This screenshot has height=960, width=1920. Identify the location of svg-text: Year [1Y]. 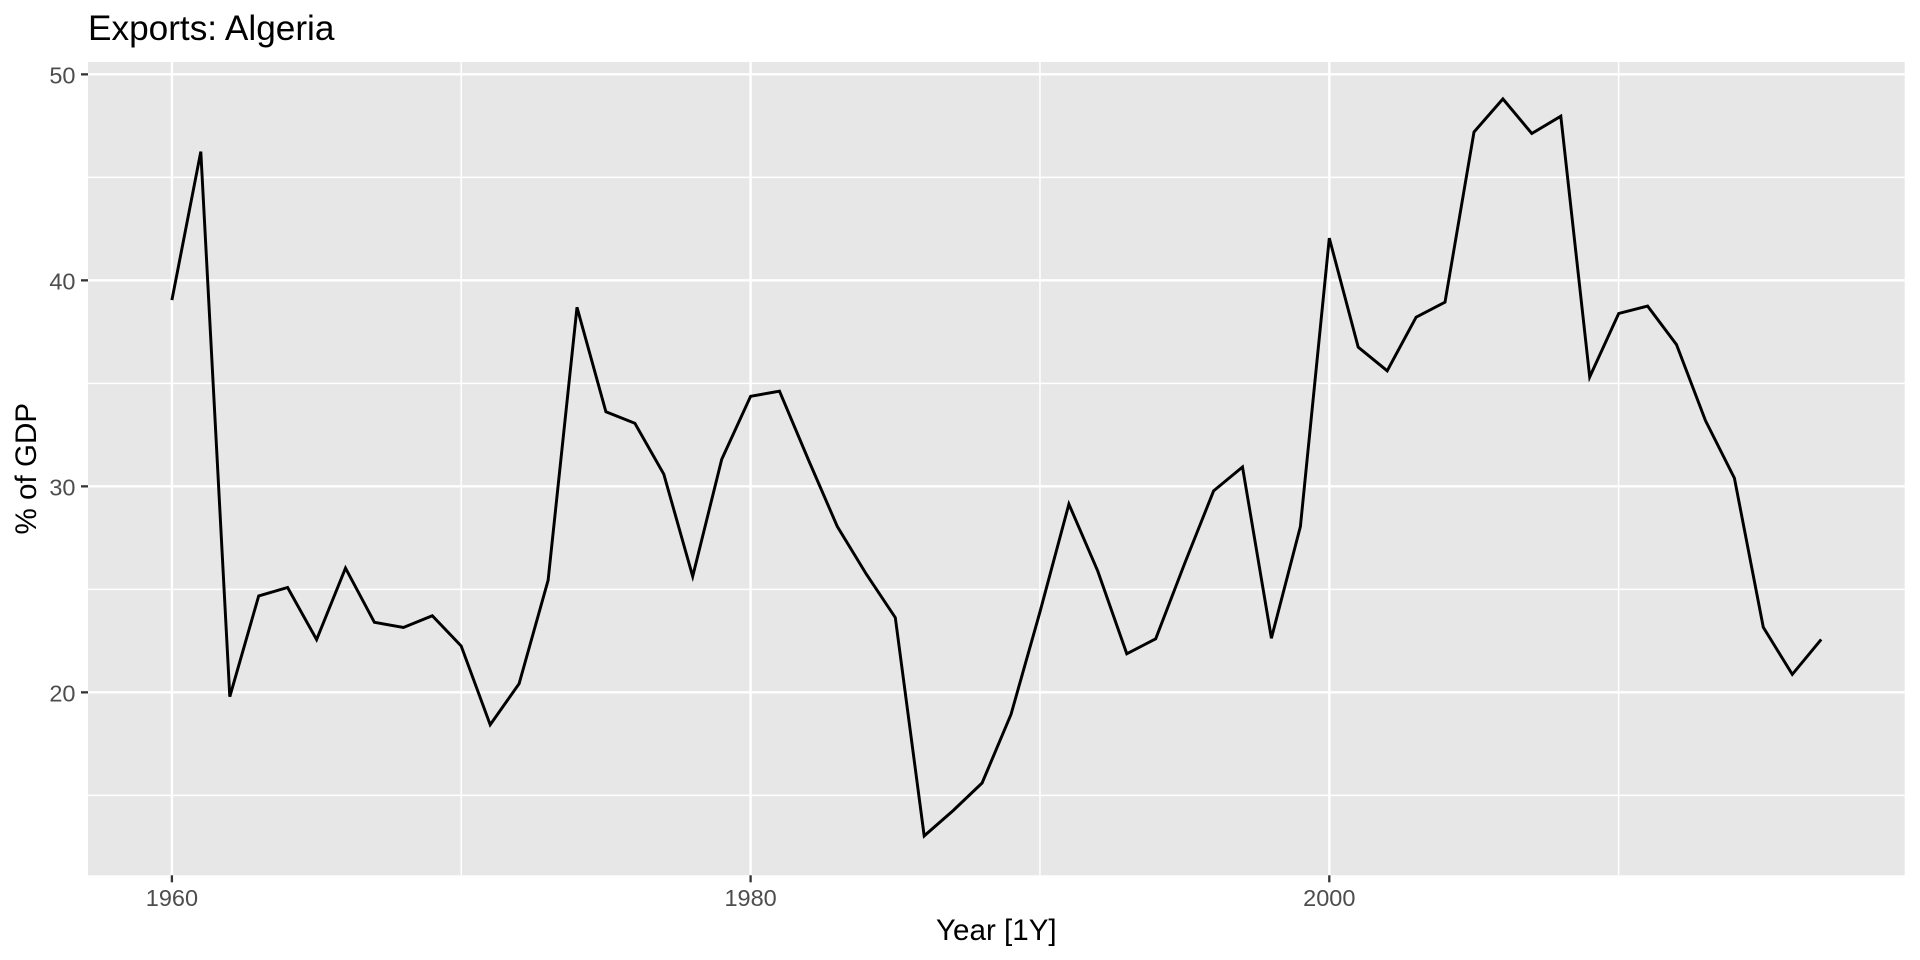
(996, 930).